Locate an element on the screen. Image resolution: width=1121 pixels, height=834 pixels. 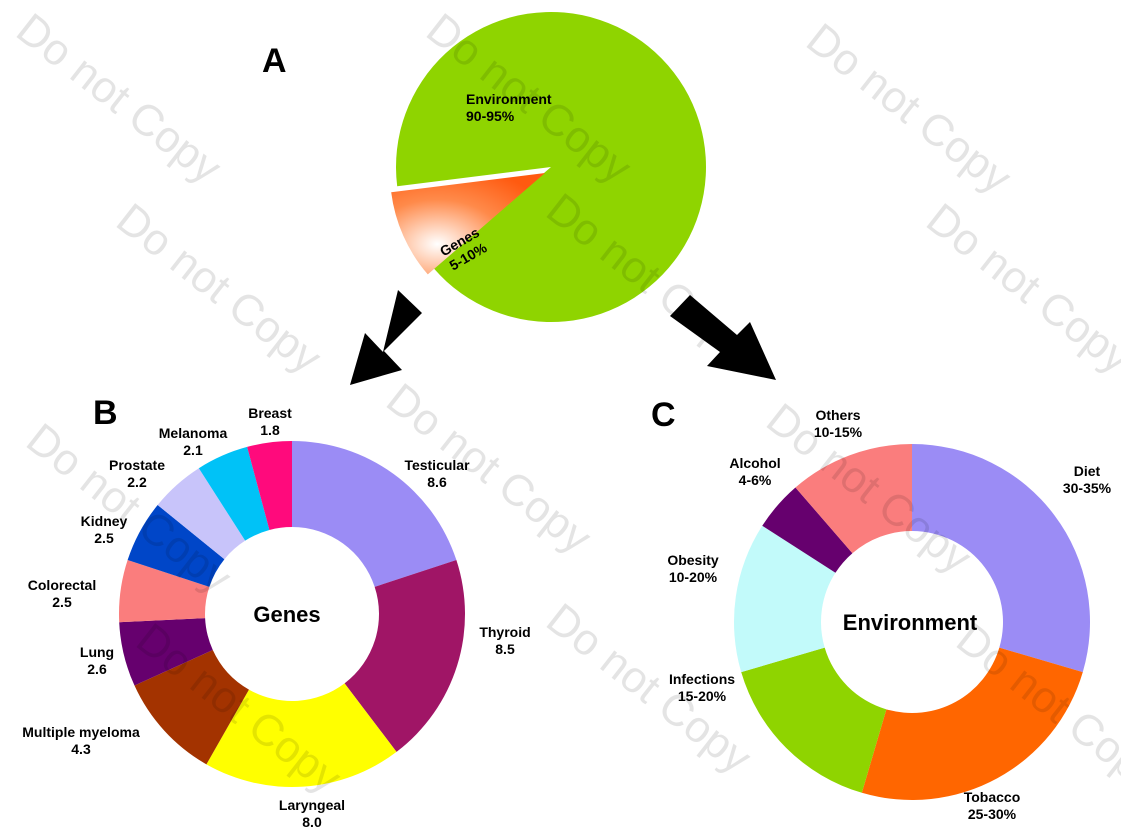
arrow-to-genes-icon is located at coordinates (386, 337).